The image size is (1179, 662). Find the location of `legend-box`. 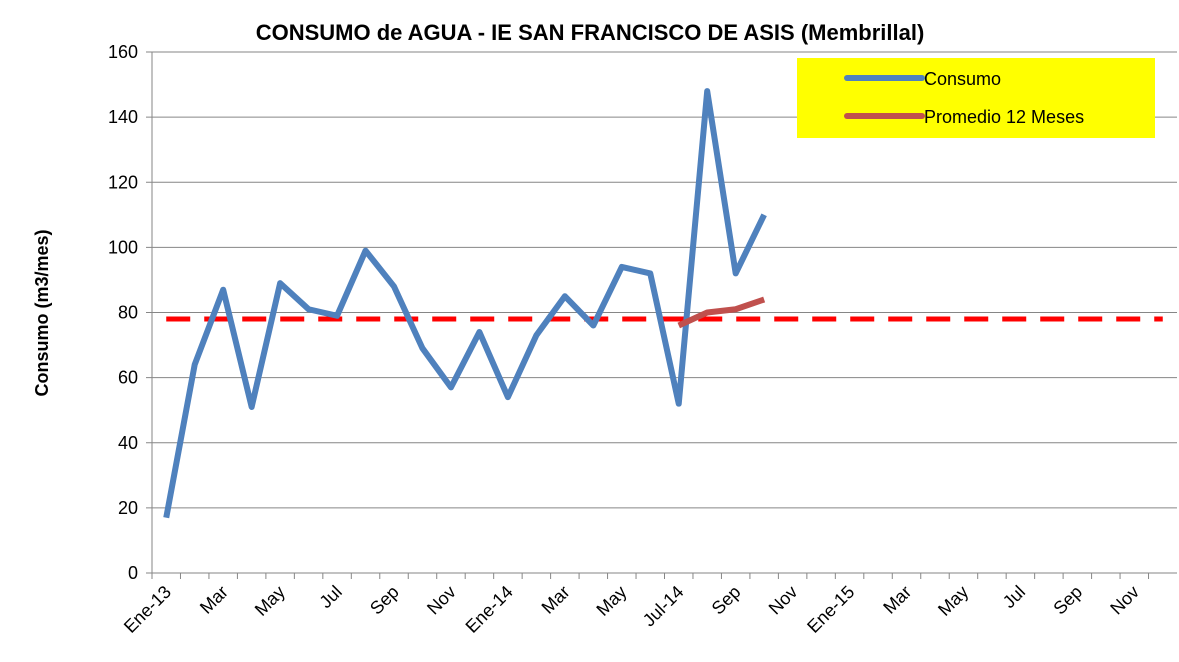

legend-box is located at coordinates (976, 98).